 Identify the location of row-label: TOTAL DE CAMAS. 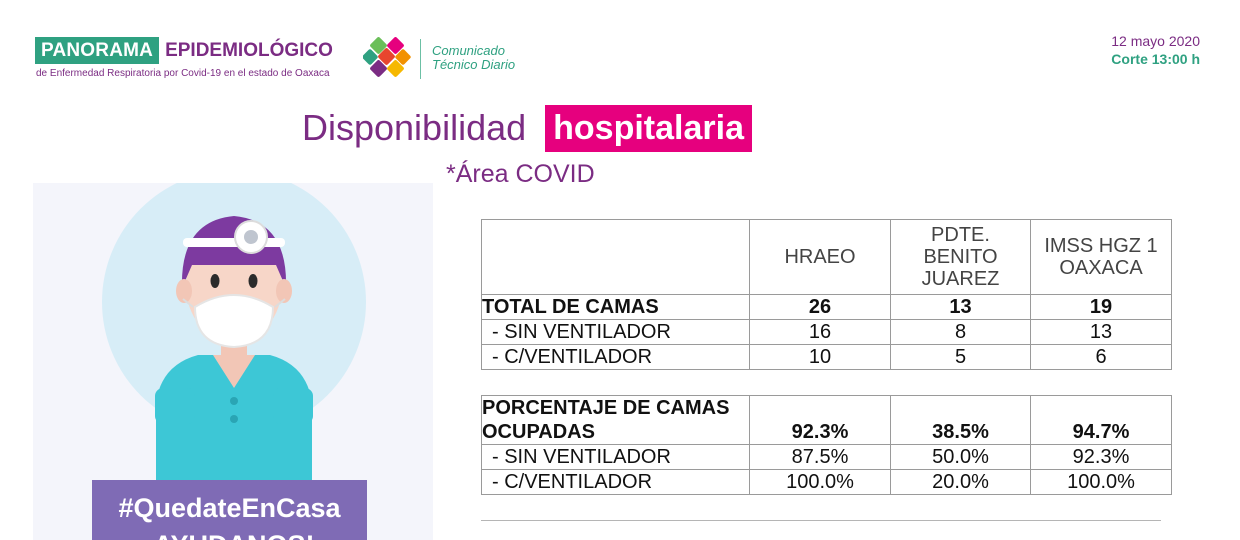
(615, 307).